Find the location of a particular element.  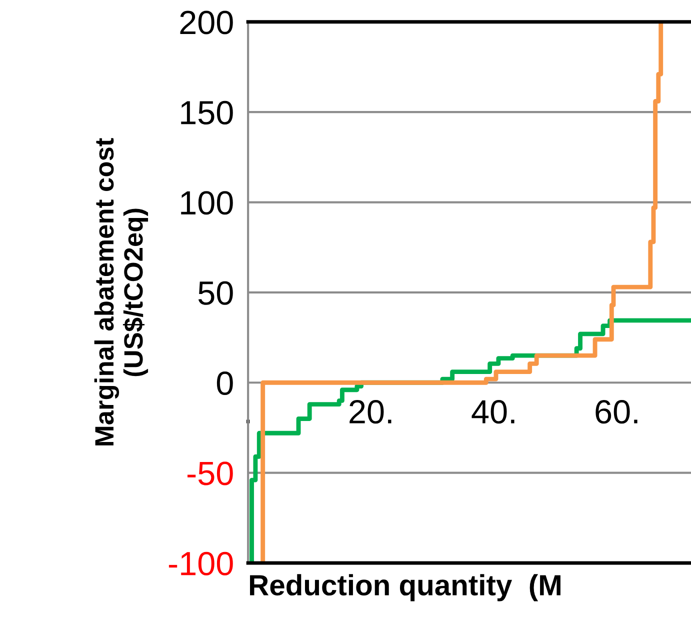

y-tick-label: -100 is located at coordinates (200, 564).